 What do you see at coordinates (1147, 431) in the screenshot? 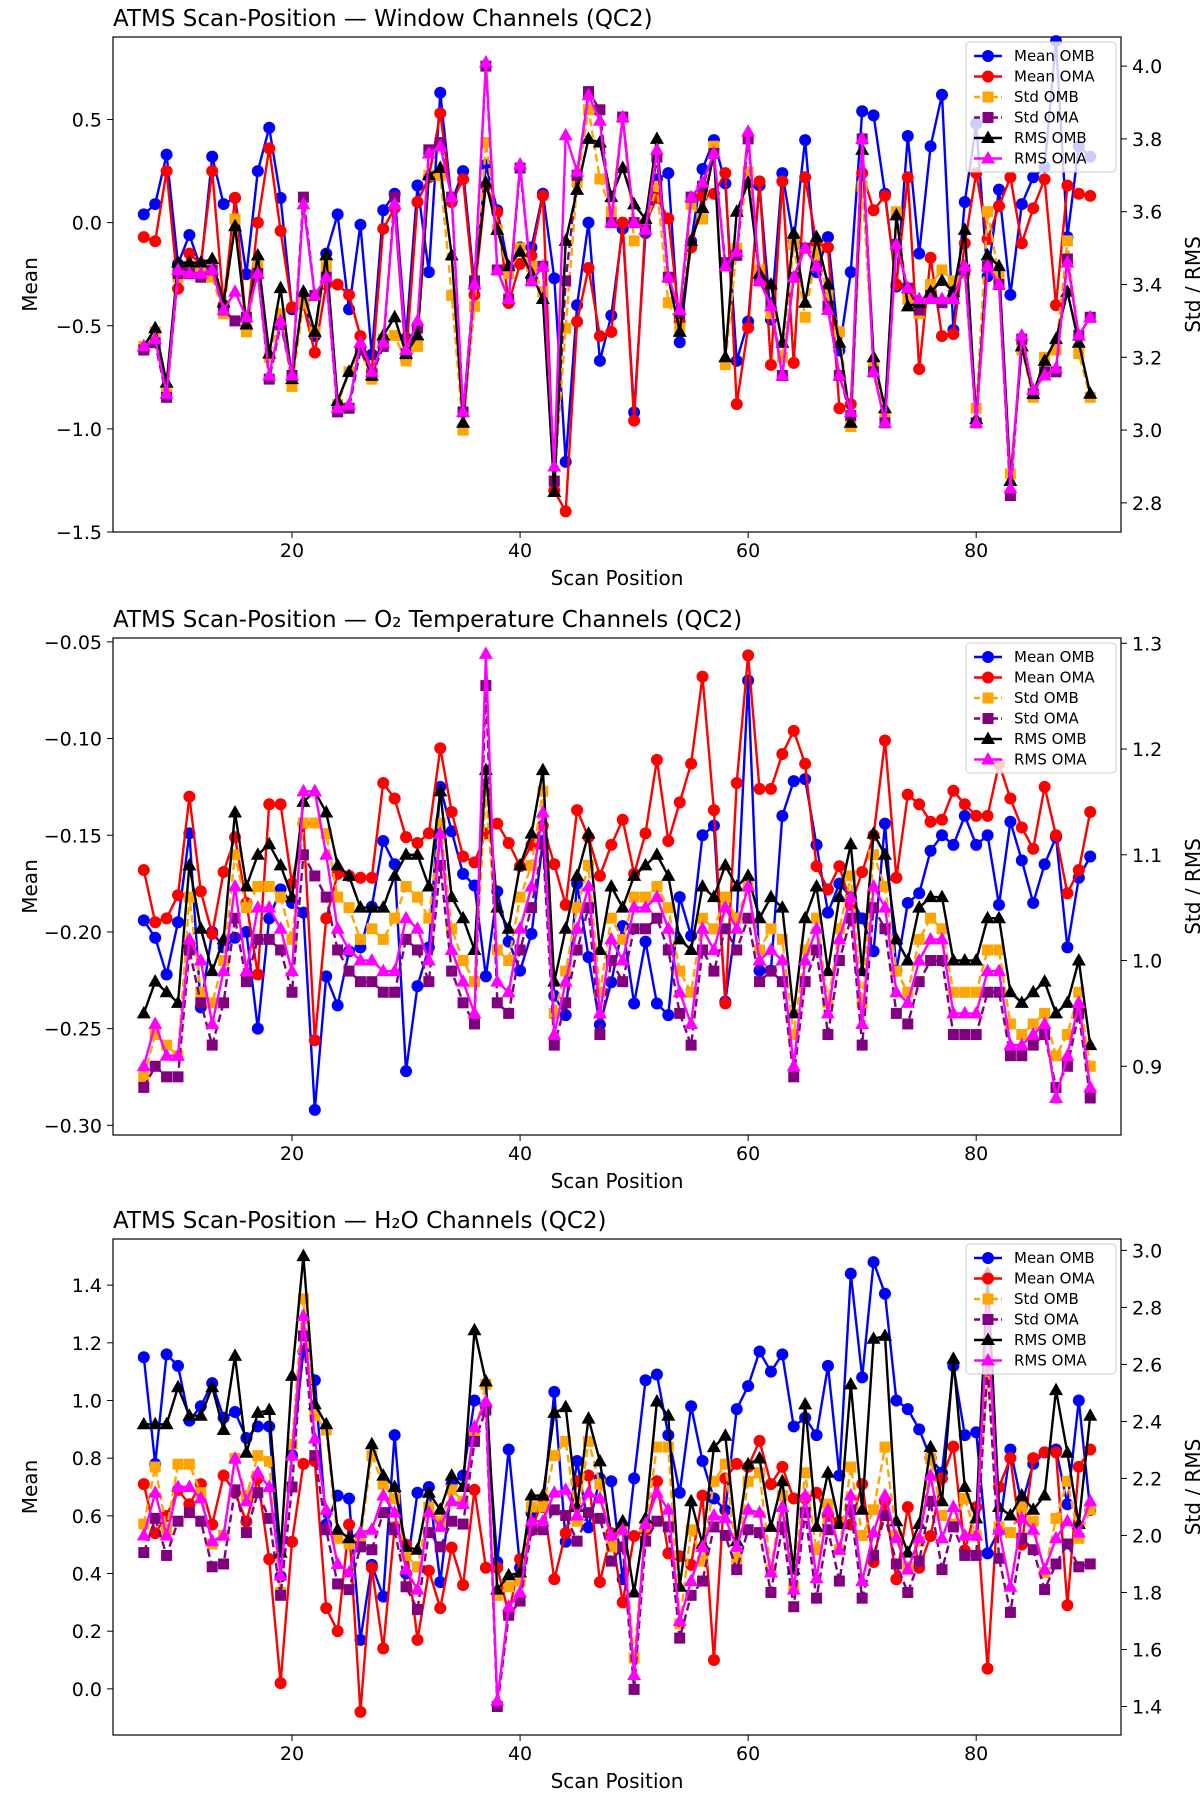
I see `y2-tick-label: 3.0` at bounding box center [1147, 431].